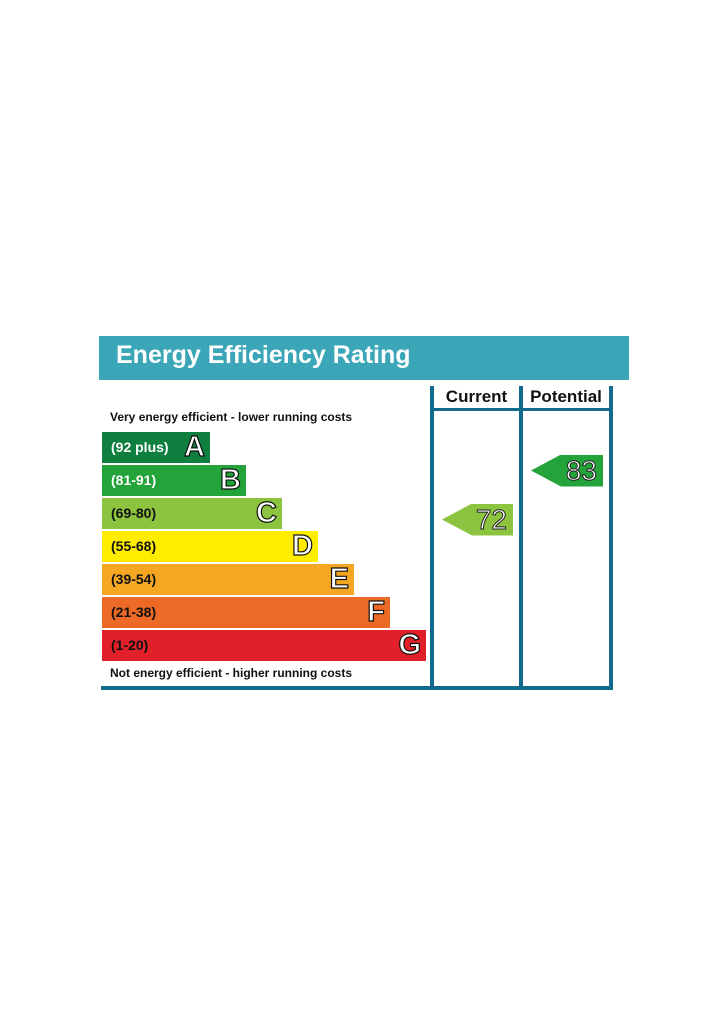 Image resolution: width=715 pixels, height=1033 pixels. I want to click on band-range-label: (21-38), so click(134, 612).